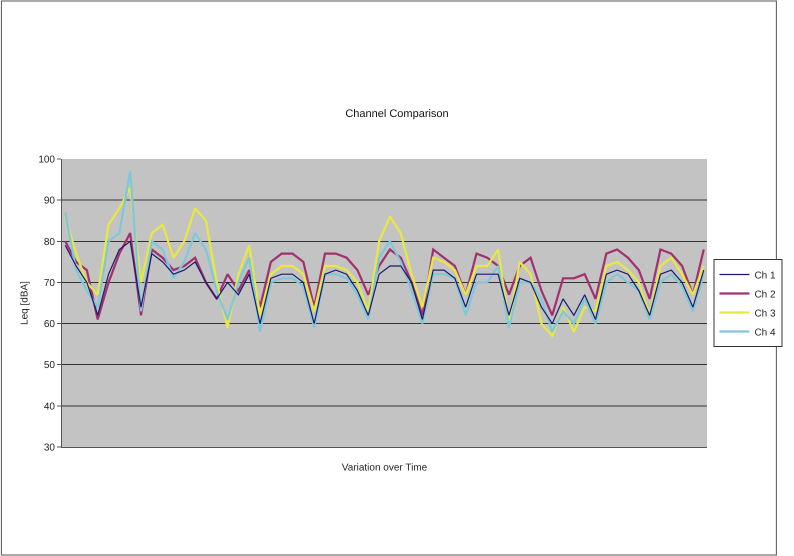  What do you see at coordinates (765, 314) in the screenshot?
I see `legend-label: Ch 3` at bounding box center [765, 314].